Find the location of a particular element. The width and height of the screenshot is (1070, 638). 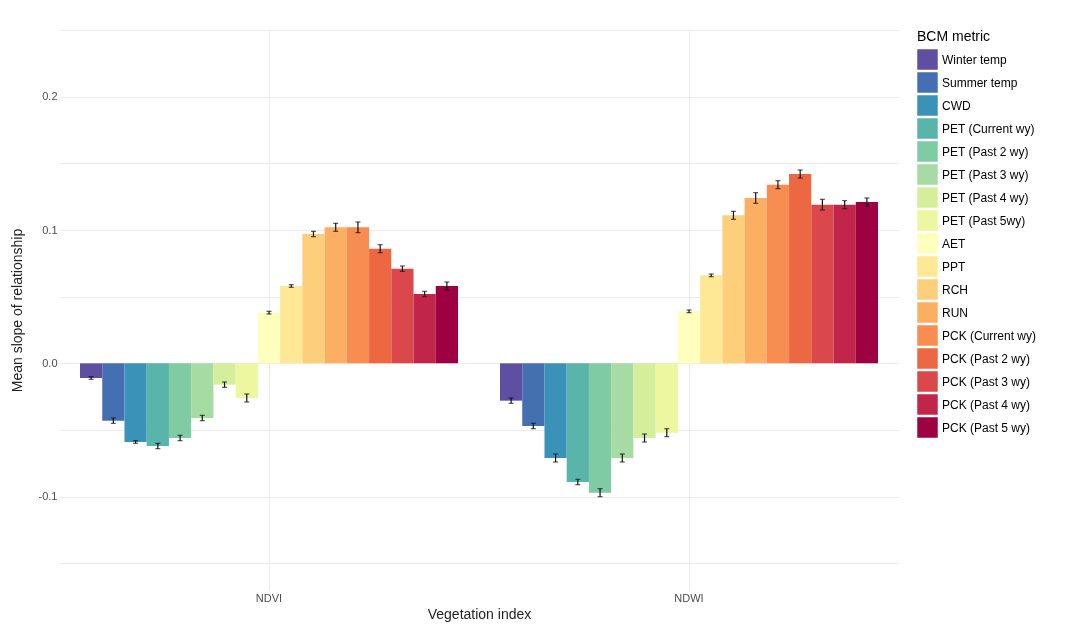

legend-label: PET (Past 5wy) is located at coordinates (984, 220).